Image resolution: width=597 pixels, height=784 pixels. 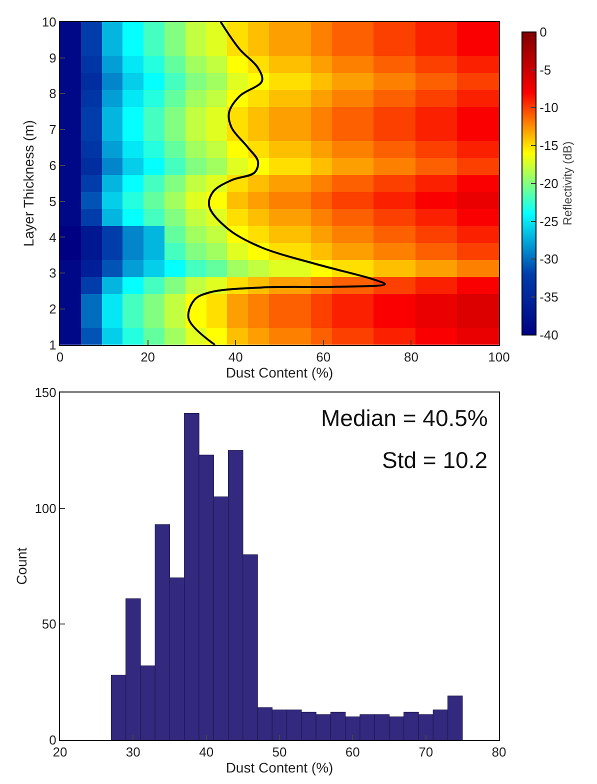 I want to click on color-bar-label: -10, so click(x=549, y=108).